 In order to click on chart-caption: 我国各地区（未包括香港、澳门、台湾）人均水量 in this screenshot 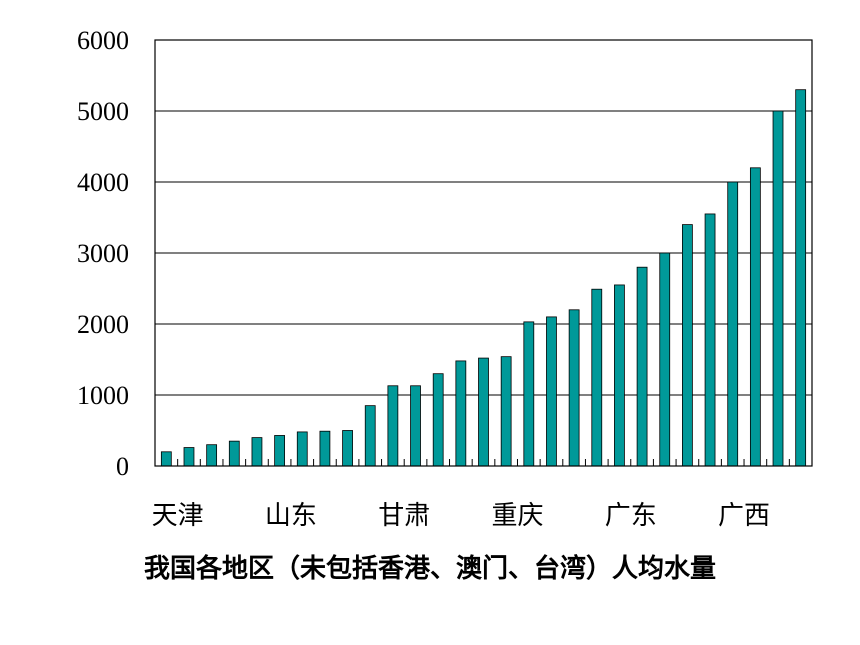, I will do `click(429, 569)`.